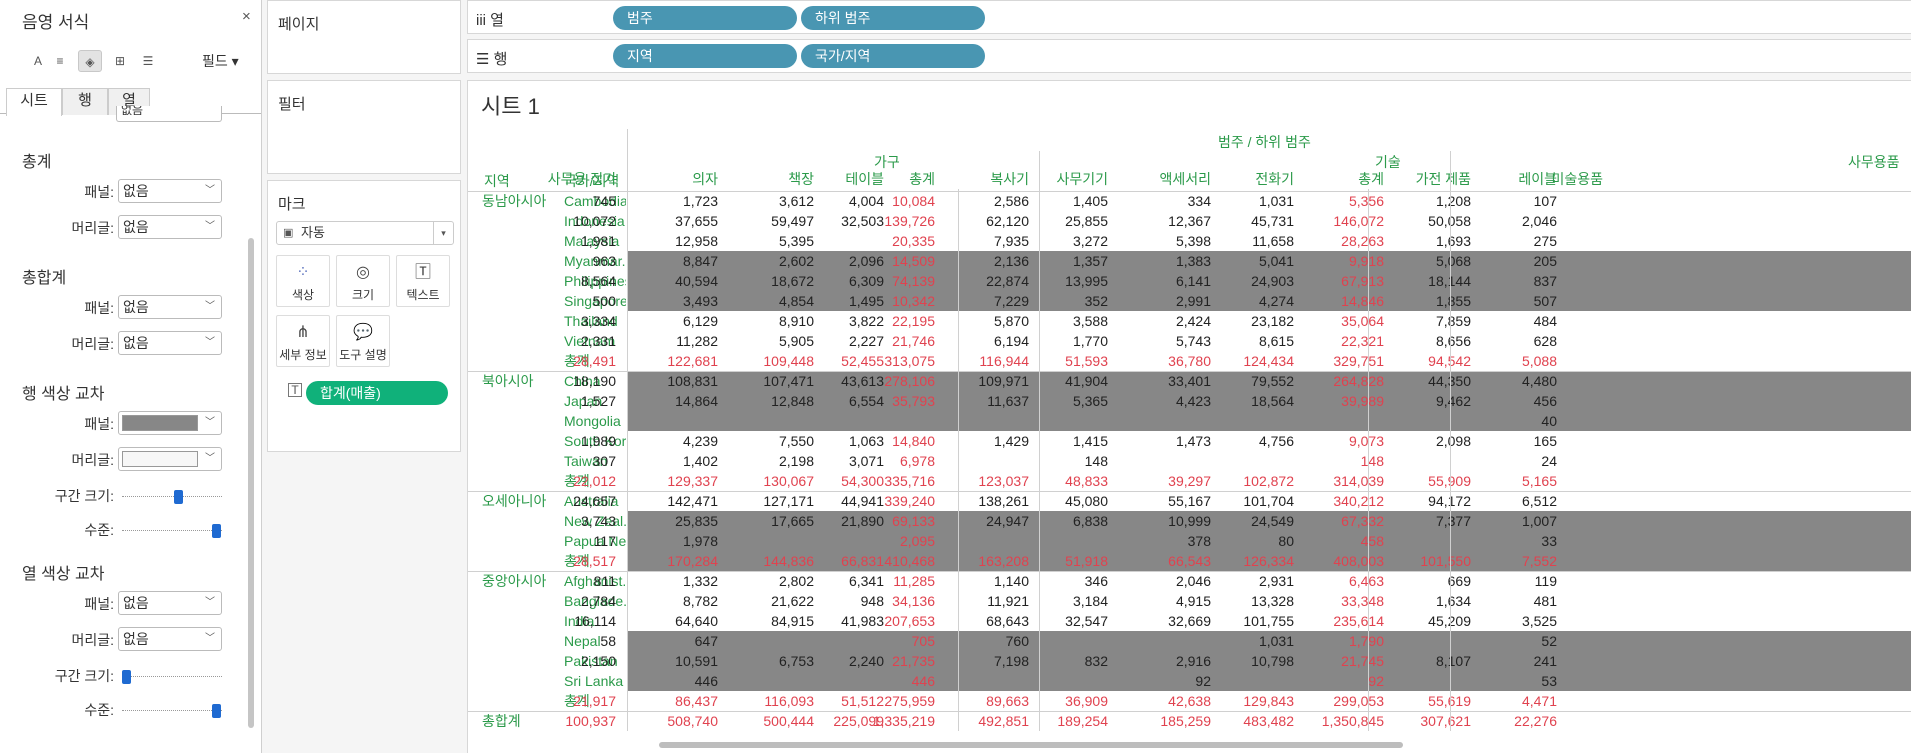 This screenshot has height=753, width=1911. I want to click on font-format-icon: A, so click(37, 61).